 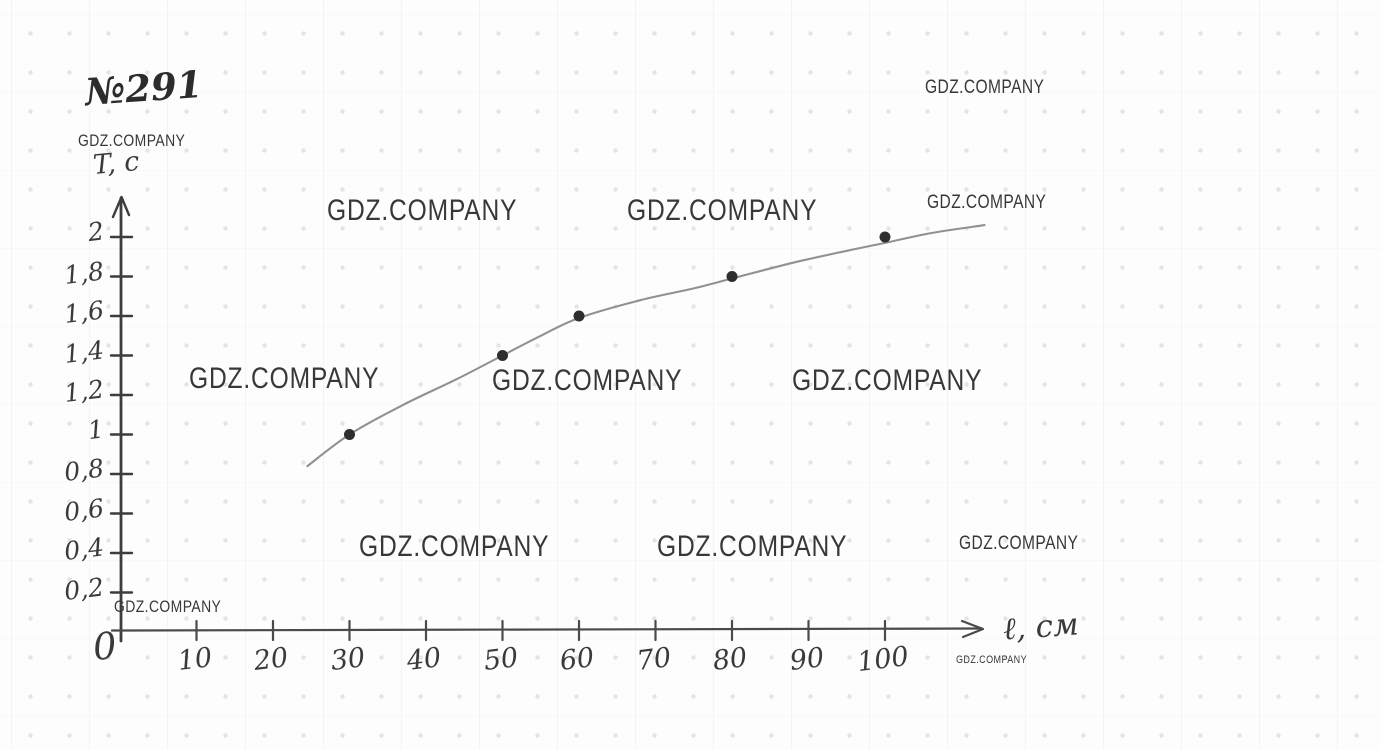 I want to click on x-tick-label: 100, so click(x=883, y=659).